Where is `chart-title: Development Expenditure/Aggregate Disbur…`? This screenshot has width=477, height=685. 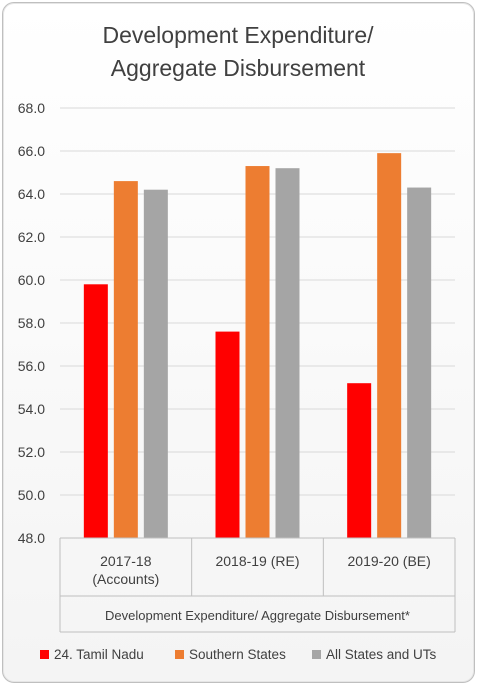 chart-title: Development Expenditure/Aggregate Disbur… is located at coordinates (238, 51).